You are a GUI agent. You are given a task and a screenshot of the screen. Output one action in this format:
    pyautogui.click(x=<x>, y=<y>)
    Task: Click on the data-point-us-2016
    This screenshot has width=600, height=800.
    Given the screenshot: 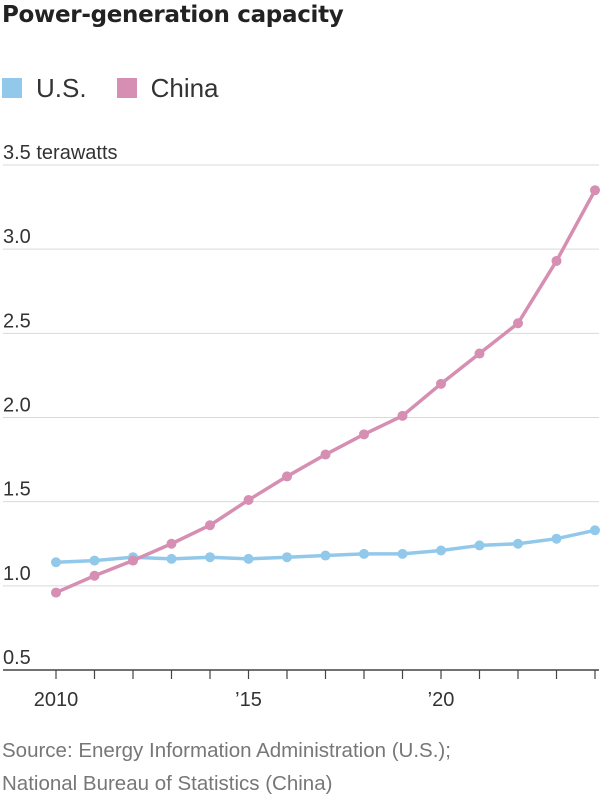 What is the action you would take?
    pyautogui.click(x=287, y=557)
    